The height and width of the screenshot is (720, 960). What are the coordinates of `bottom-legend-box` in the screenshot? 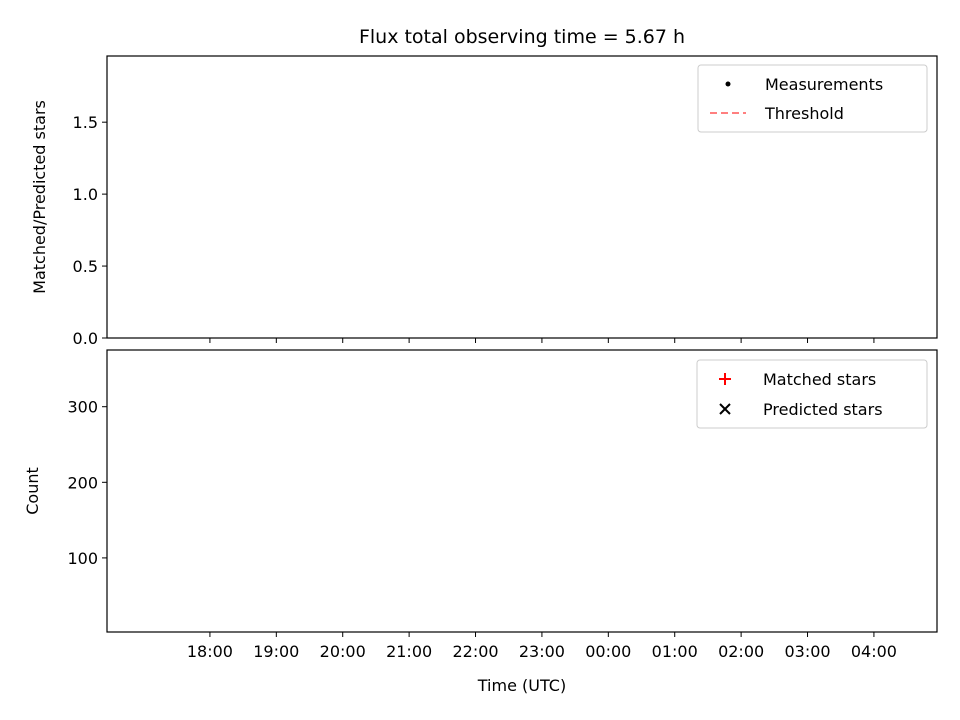 It's located at (812, 394).